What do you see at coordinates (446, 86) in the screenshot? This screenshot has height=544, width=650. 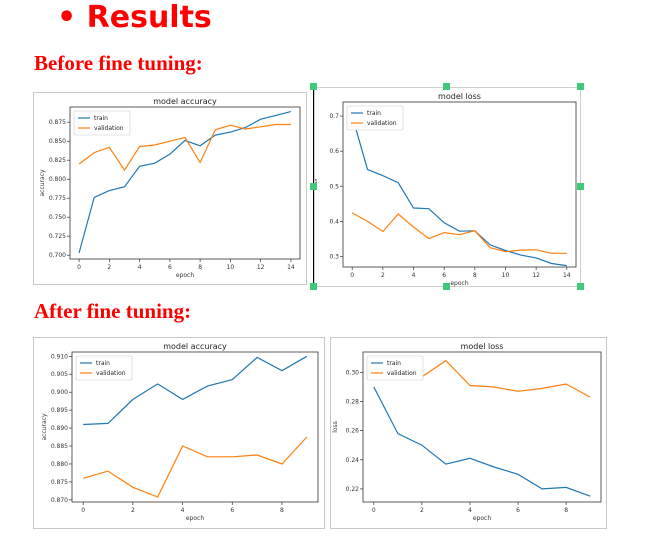 I see `resize-handle-top` at bounding box center [446, 86].